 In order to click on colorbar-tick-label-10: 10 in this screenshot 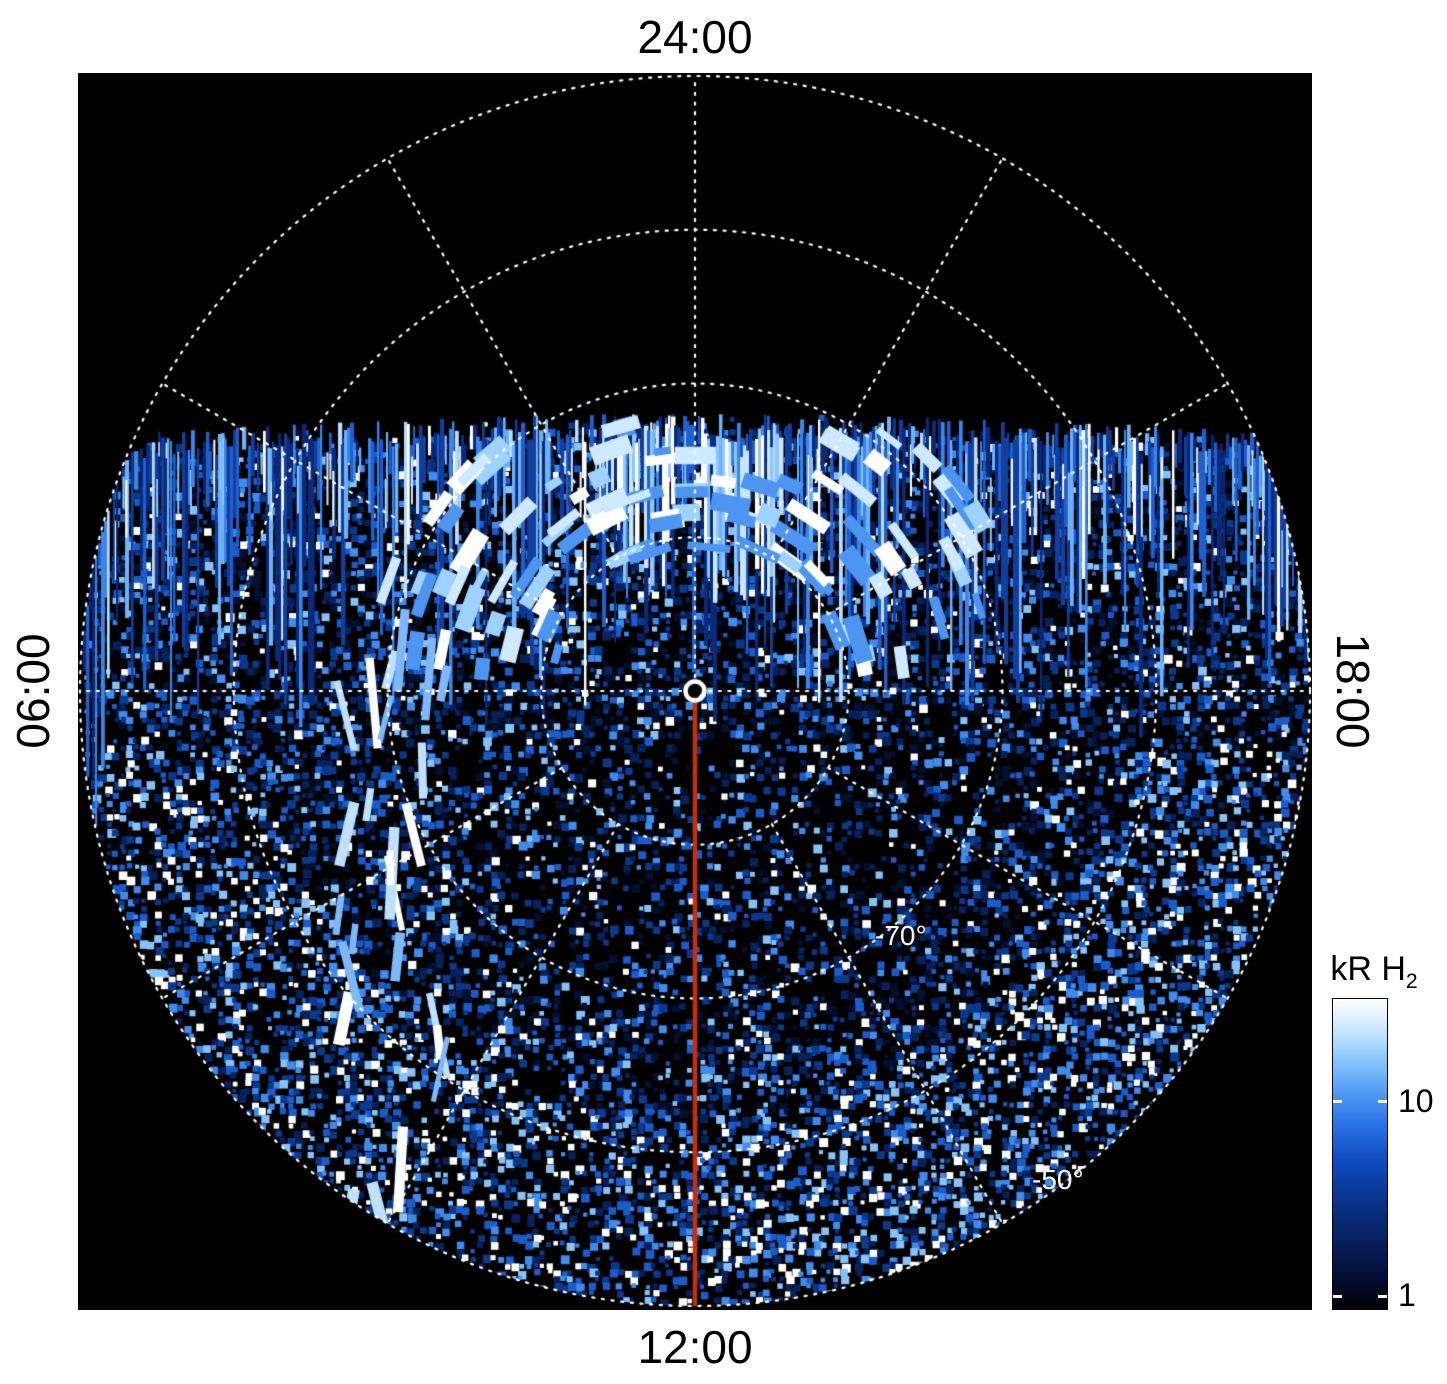, I will do `click(1416, 1101)`.